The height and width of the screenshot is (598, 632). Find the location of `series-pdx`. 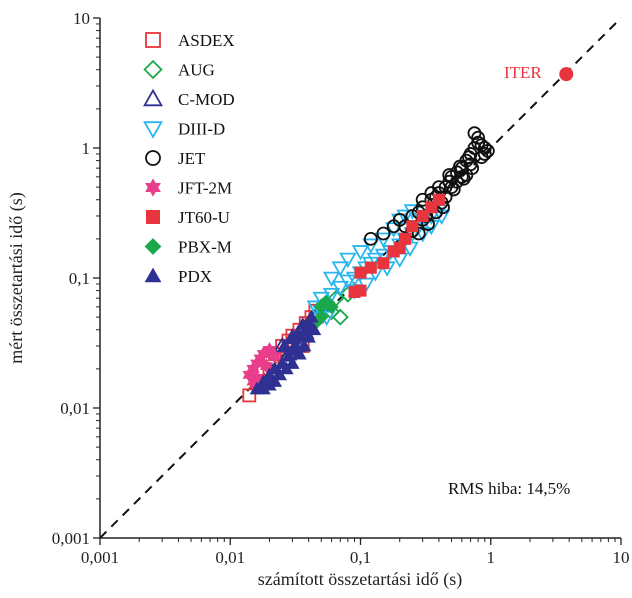

series-pdx is located at coordinates (285, 352).